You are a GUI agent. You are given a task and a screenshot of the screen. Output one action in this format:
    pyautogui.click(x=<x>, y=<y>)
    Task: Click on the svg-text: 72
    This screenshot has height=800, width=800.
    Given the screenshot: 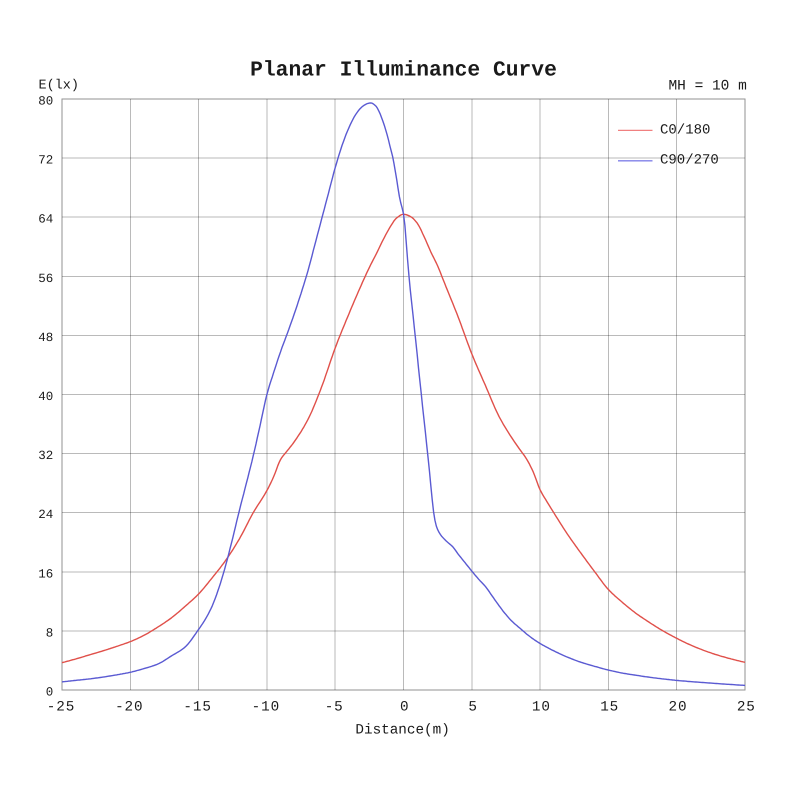 What is the action you would take?
    pyautogui.click(x=45, y=161)
    